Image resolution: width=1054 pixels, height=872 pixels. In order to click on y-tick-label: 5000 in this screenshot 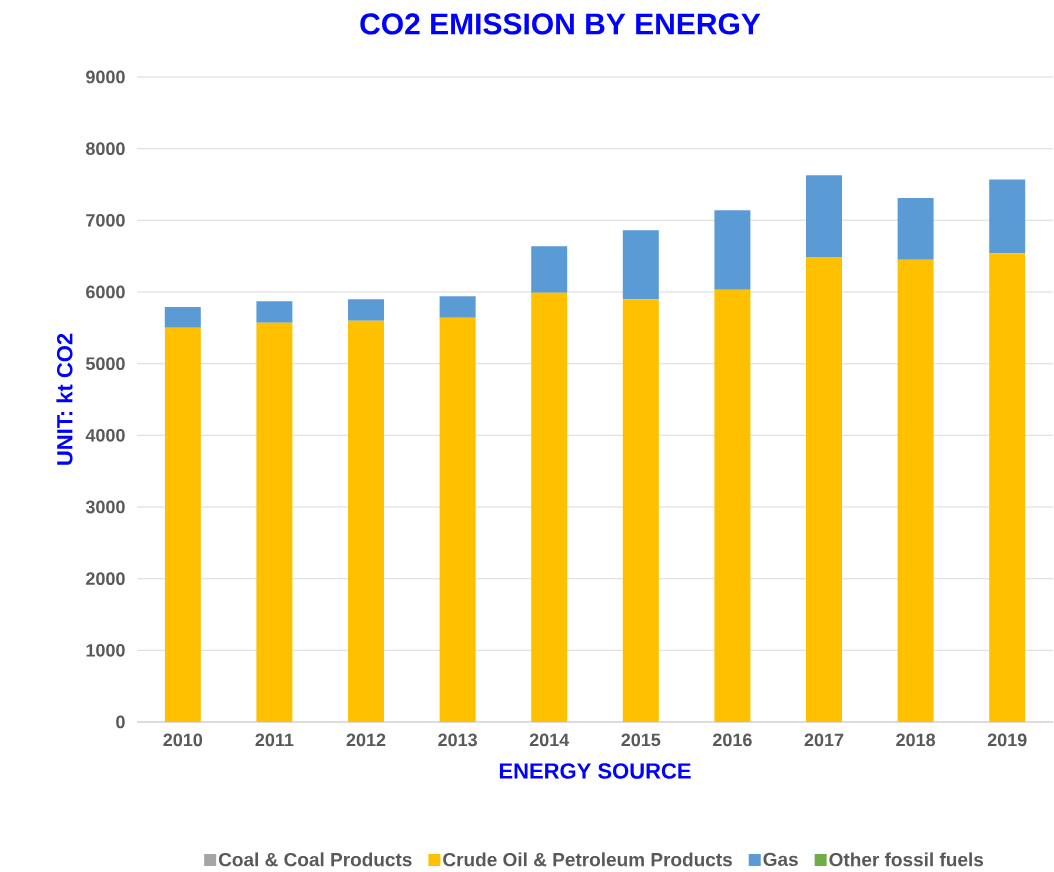, I will do `click(105, 364)`.